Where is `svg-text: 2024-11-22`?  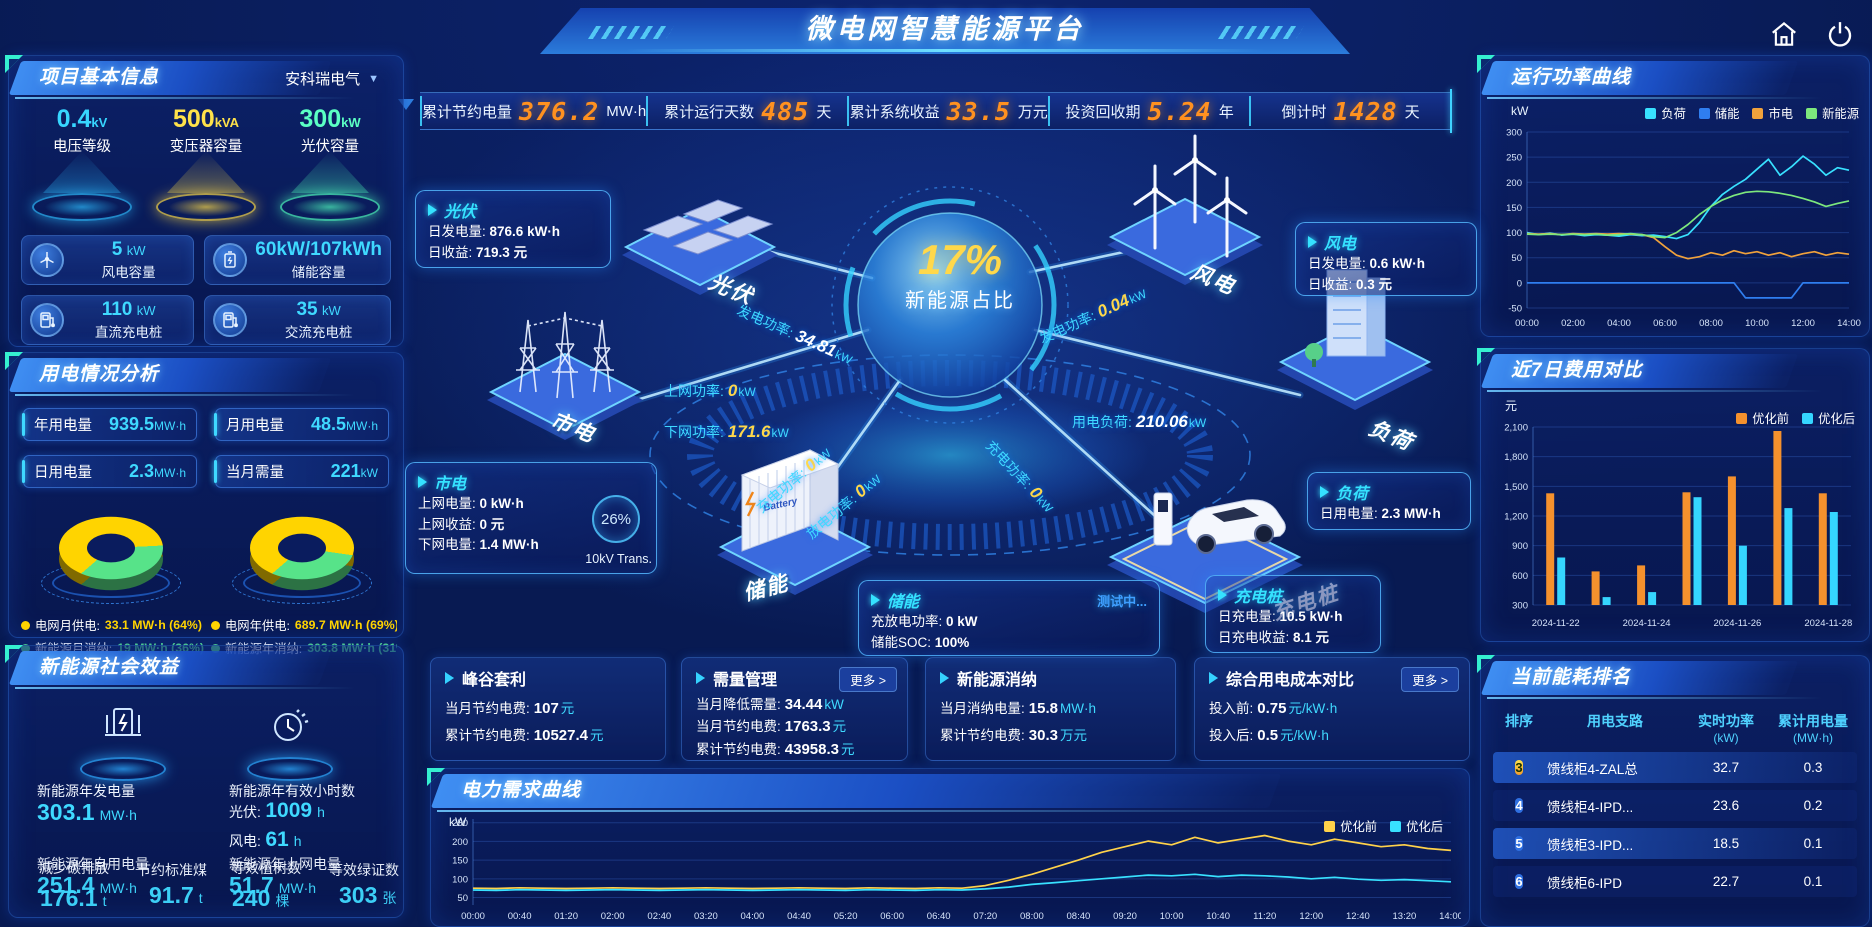 svg-text: 2024-11-22 is located at coordinates (1556, 623).